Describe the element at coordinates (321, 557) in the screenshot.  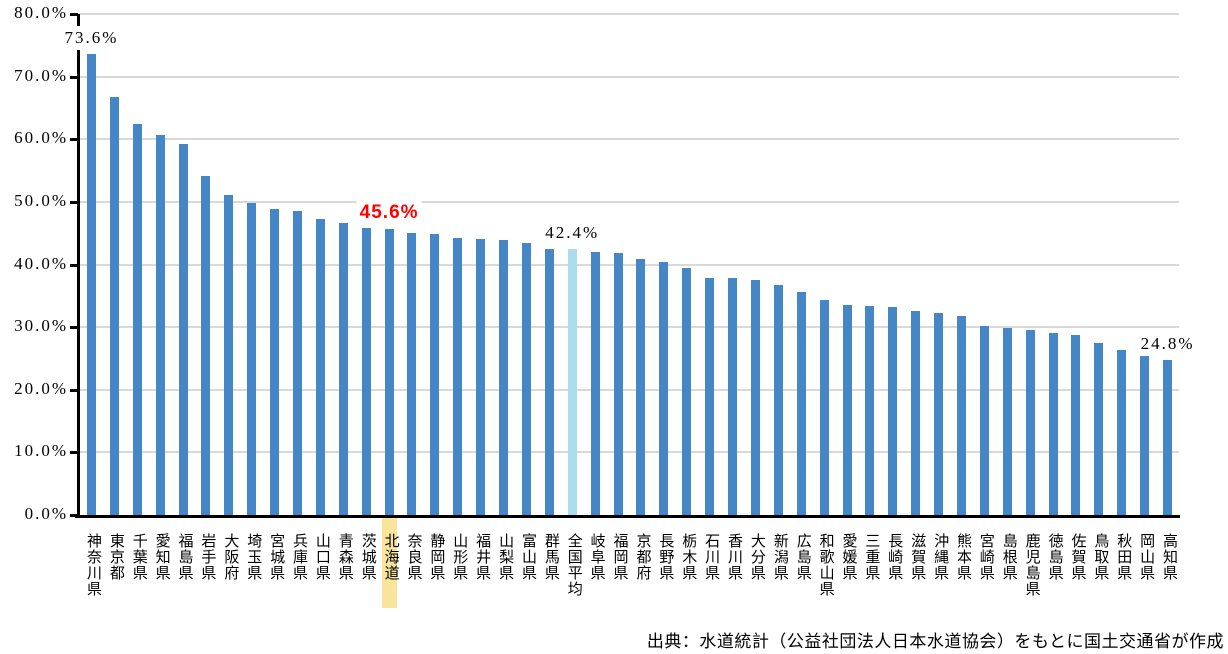
I see `category-label: 山口県` at that location.